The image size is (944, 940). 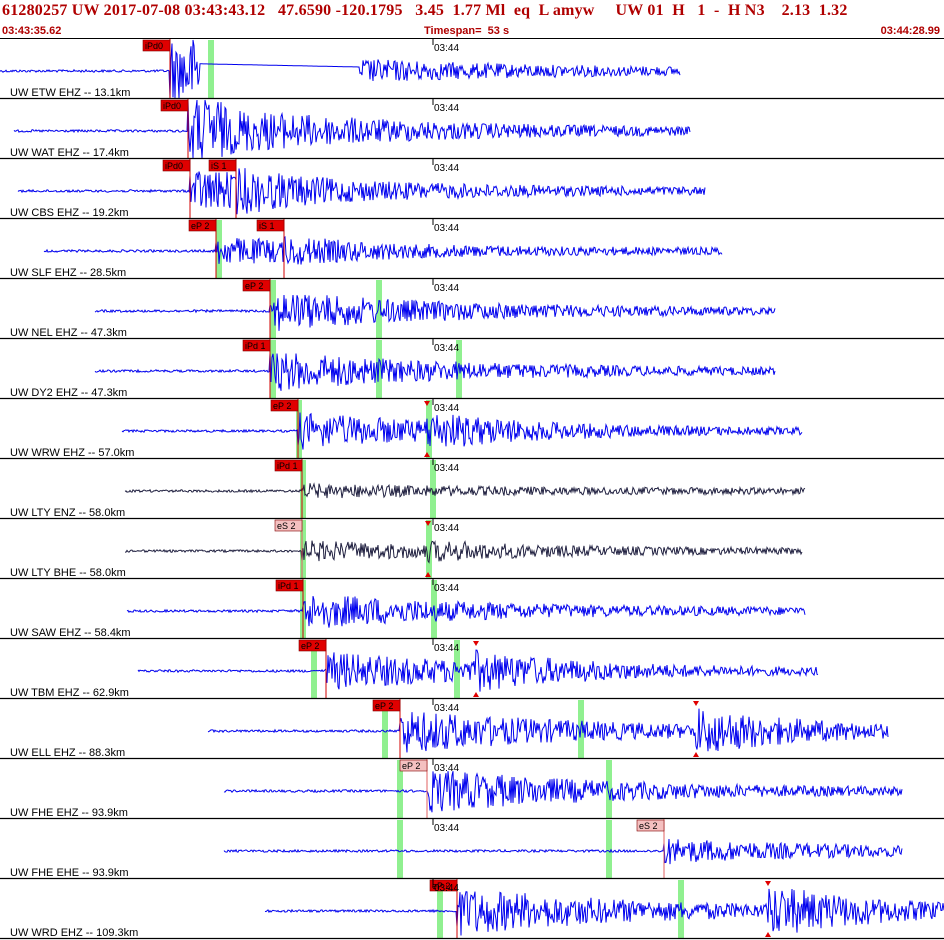 What do you see at coordinates (69, 813) in the screenshot?
I see `channel-label: UW FHE EHZ -- 93.9km` at bounding box center [69, 813].